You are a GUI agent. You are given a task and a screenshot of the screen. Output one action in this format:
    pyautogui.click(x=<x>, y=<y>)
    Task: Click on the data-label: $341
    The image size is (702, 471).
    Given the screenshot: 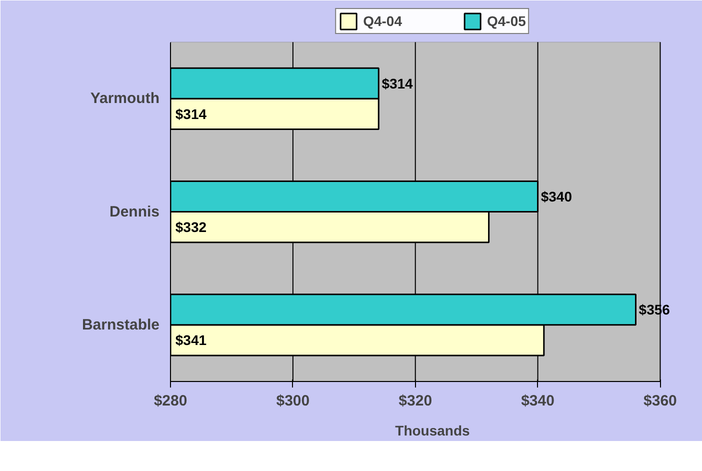 What is the action you would take?
    pyautogui.click(x=191, y=340)
    